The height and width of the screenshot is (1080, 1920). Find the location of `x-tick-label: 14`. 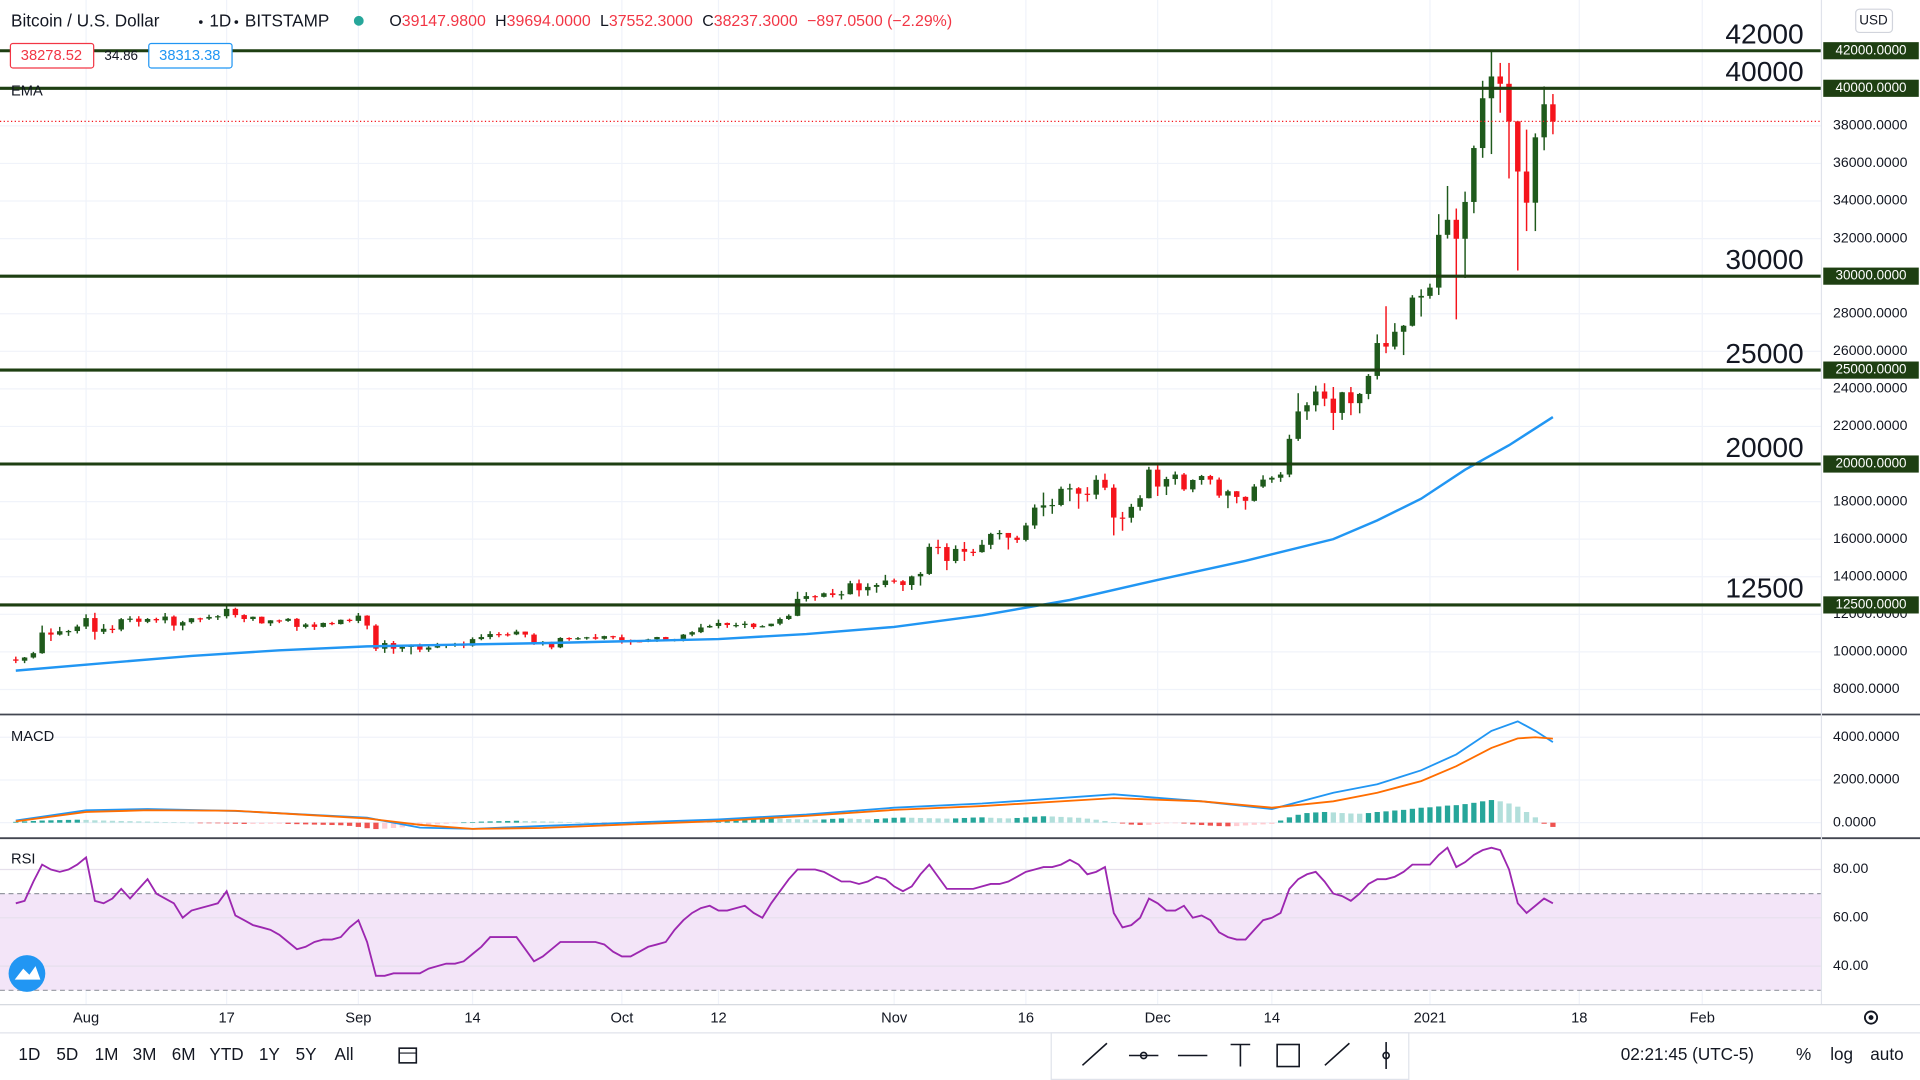

x-tick-label: 14 is located at coordinates (1272, 1019).